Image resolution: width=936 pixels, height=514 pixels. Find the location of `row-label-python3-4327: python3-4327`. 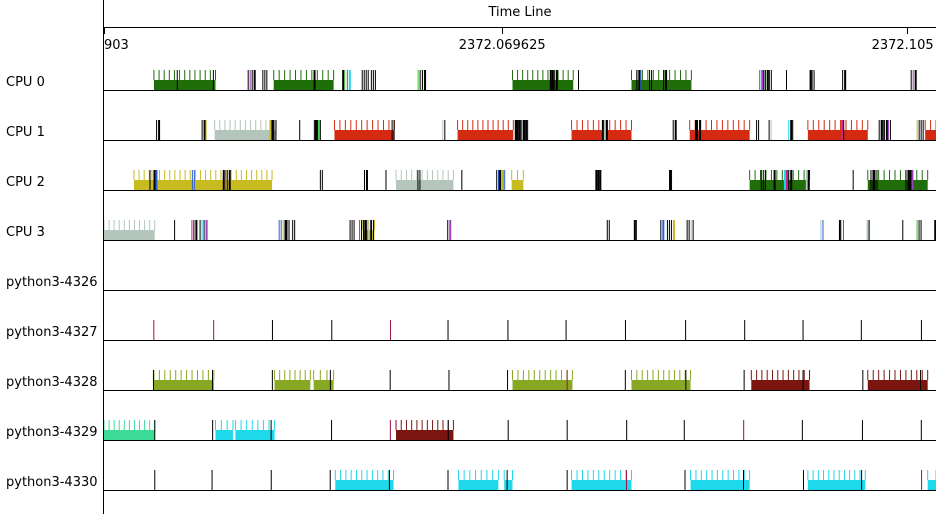

row-label-python3-4327: python3-4327 is located at coordinates (52, 332).